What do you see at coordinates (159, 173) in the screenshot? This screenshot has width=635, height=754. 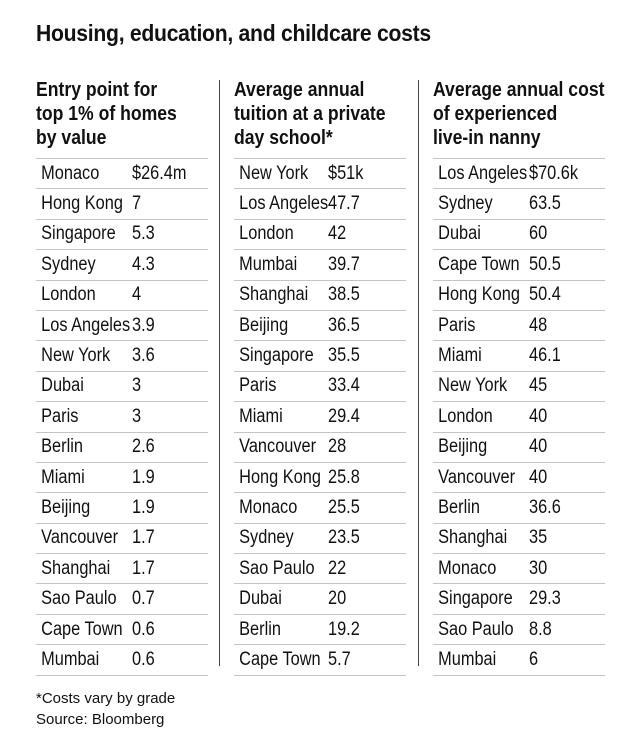 I see `value-cell: $26.4m` at bounding box center [159, 173].